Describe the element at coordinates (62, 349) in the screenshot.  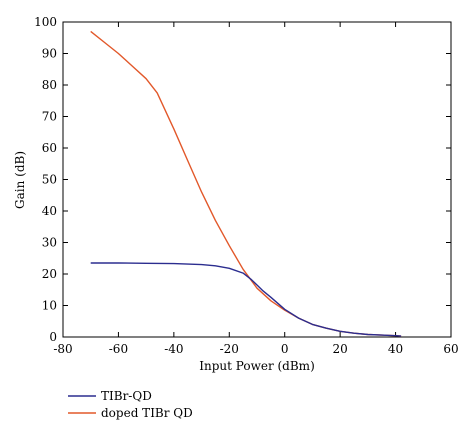
I see `x-tick-label-0: -80` at that location.